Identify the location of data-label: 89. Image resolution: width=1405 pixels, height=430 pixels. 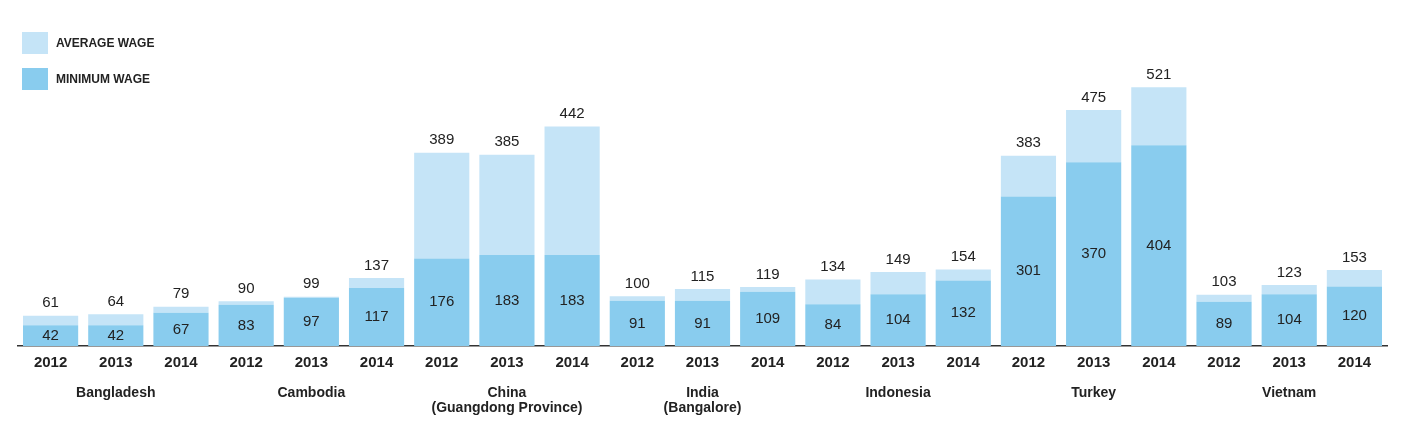
(1224, 323).